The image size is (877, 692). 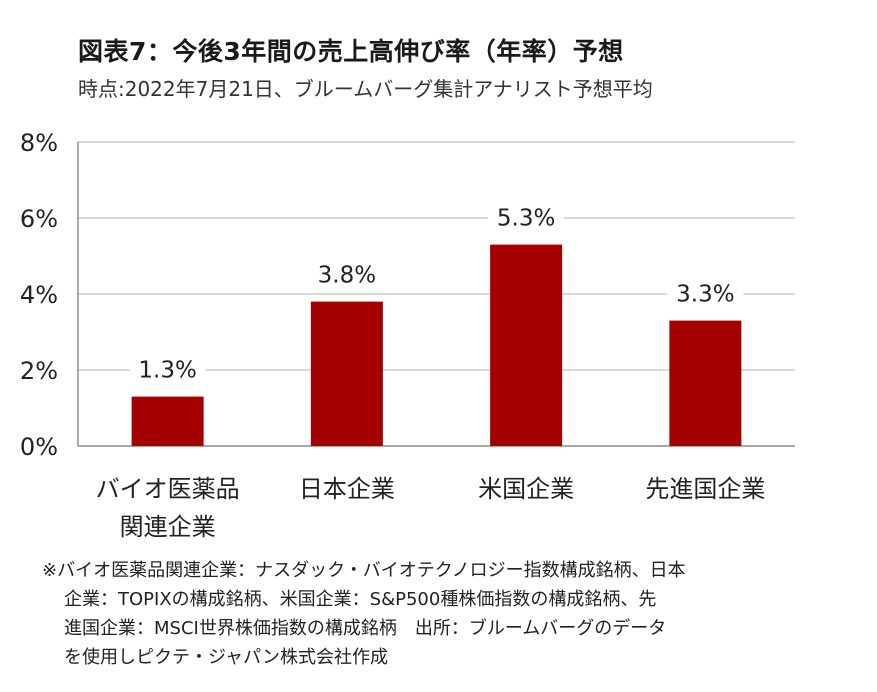 What do you see at coordinates (705, 295) in the screenshot?
I see `data-label: 3.3%` at bounding box center [705, 295].